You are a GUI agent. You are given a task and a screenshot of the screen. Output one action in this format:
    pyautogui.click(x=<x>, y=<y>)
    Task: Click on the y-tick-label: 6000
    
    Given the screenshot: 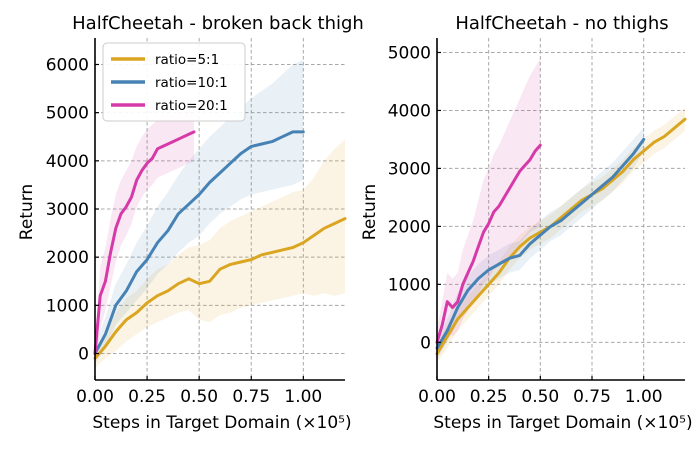 What is the action you would take?
    pyautogui.click(x=67, y=65)
    